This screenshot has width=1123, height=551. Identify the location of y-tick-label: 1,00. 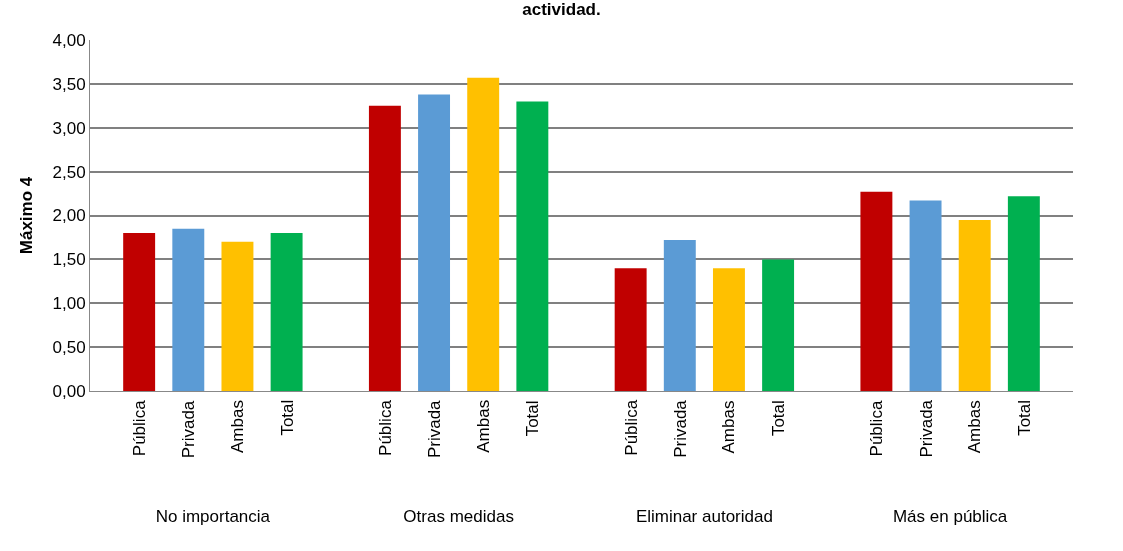
(69, 304).